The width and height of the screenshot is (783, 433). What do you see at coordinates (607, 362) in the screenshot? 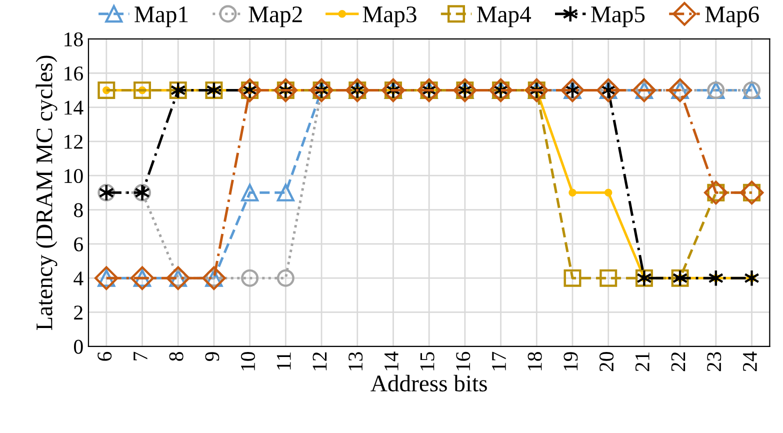
I see `x-tick-label: 20` at bounding box center [607, 362].